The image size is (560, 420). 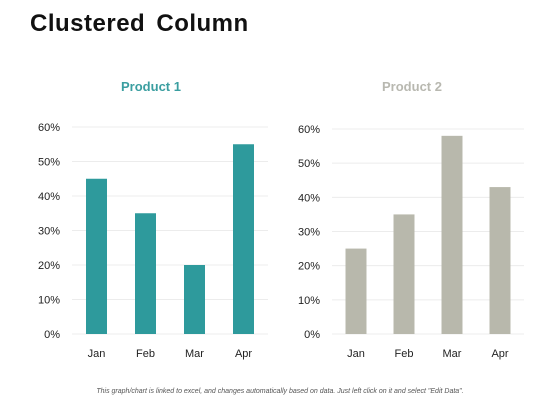 What do you see at coordinates (412, 86) in the screenshot?
I see `chart-title: Product 2` at bounding box center [412, 86].